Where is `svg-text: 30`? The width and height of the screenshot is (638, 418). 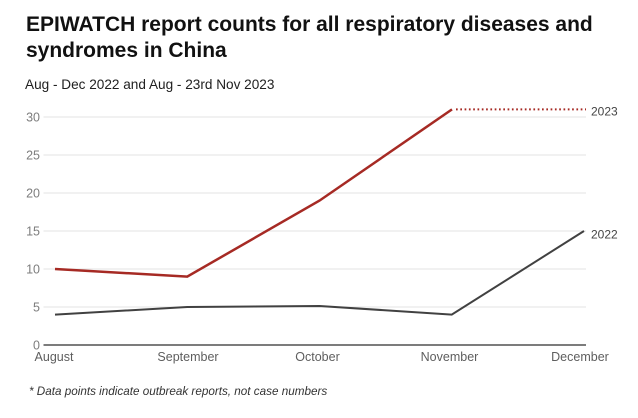 svg-text: 30 is located at coordinates (33, 118).